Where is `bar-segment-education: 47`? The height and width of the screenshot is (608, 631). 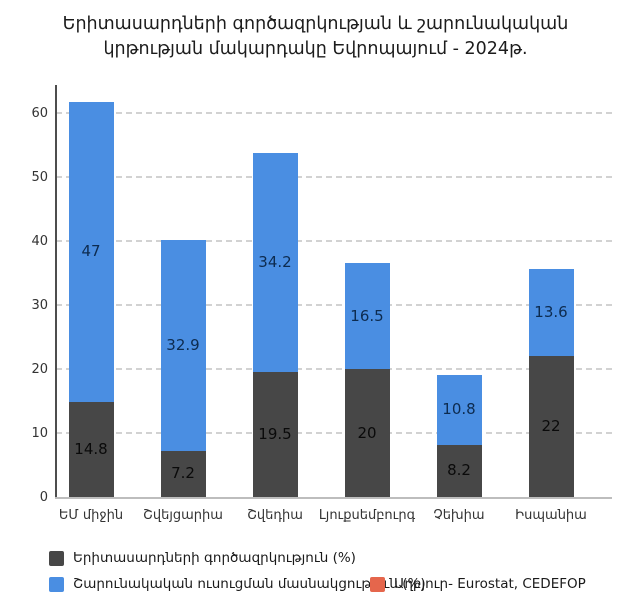
bar-segment-education: 47 is located at coordinates (91, 252).